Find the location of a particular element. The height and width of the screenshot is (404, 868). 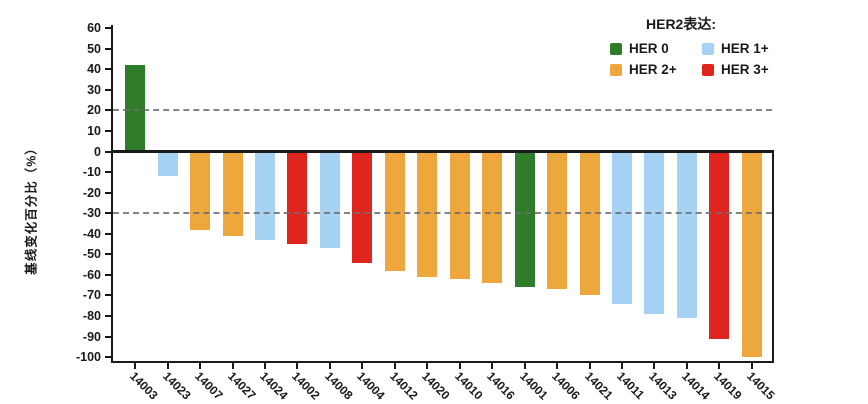

y-axis-line is located at coordinates (112, 194).